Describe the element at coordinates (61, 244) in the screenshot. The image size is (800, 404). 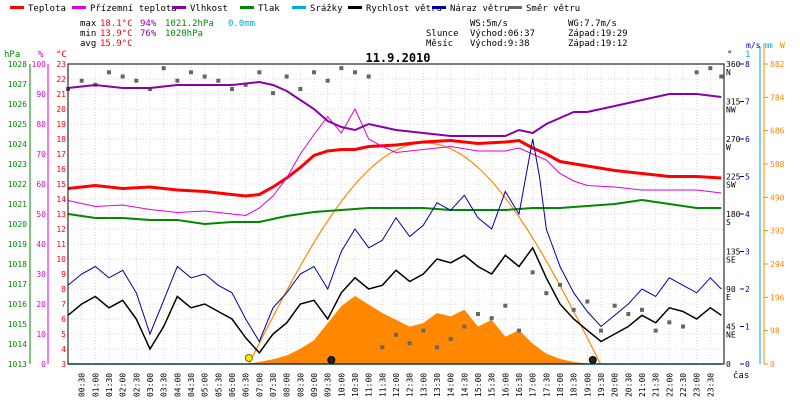
I see `temp-tick-8: 11` at that location.